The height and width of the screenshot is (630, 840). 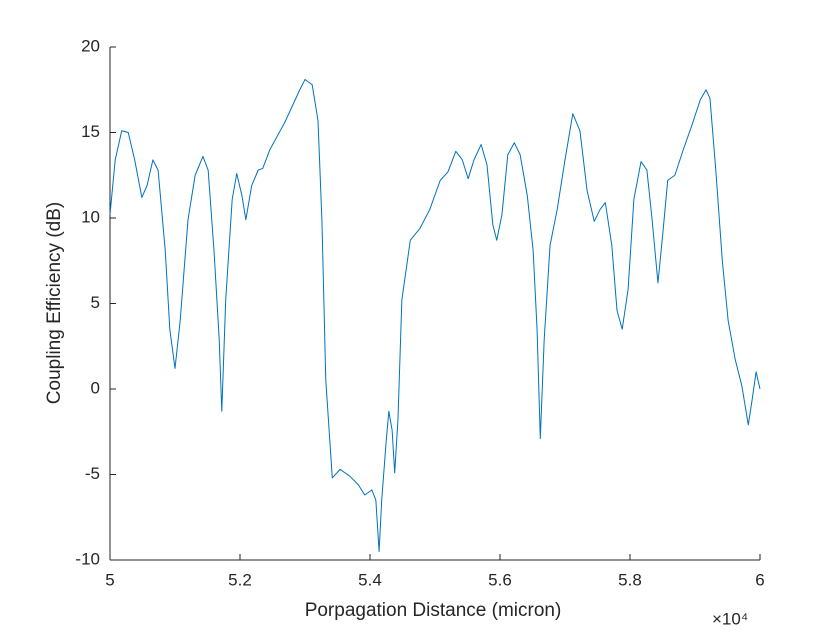 I want to click on y-tick-label: 0, so click(x=95, y=387).